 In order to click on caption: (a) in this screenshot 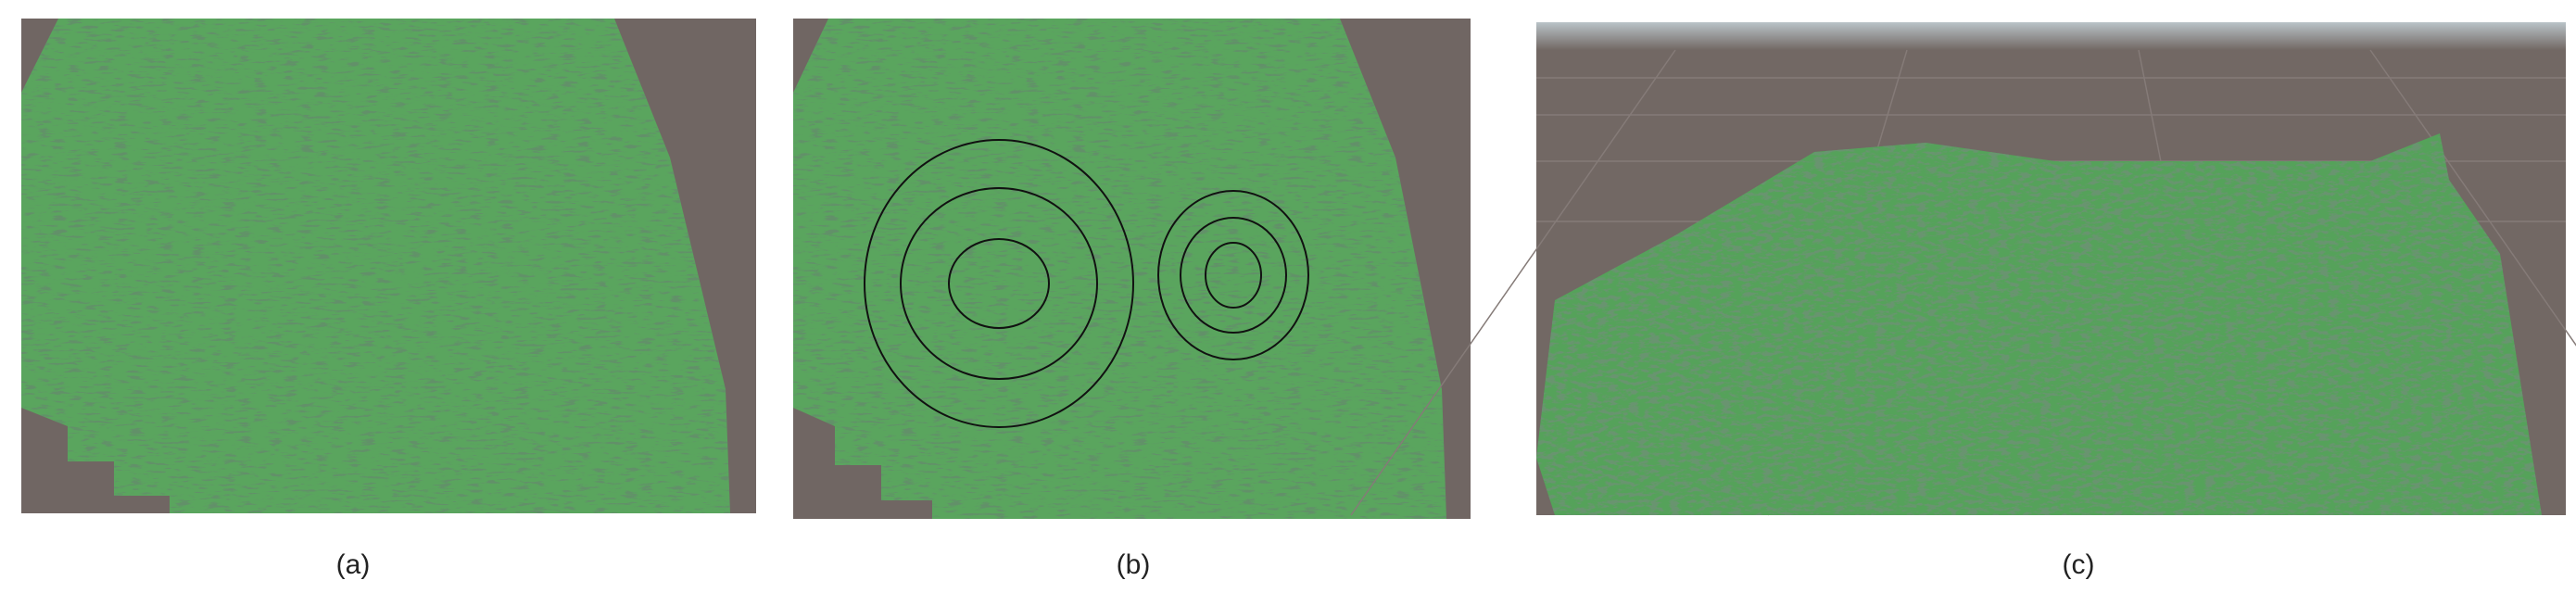, I will do `click(353, 564)`.